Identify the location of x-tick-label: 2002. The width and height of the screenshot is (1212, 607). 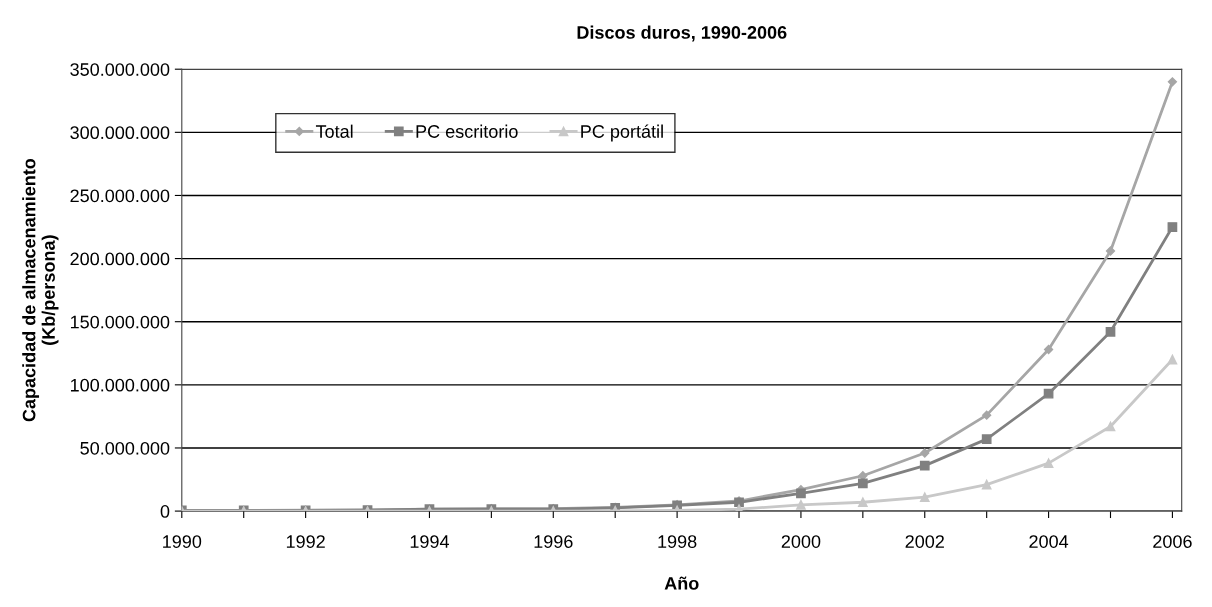
(924, 541).